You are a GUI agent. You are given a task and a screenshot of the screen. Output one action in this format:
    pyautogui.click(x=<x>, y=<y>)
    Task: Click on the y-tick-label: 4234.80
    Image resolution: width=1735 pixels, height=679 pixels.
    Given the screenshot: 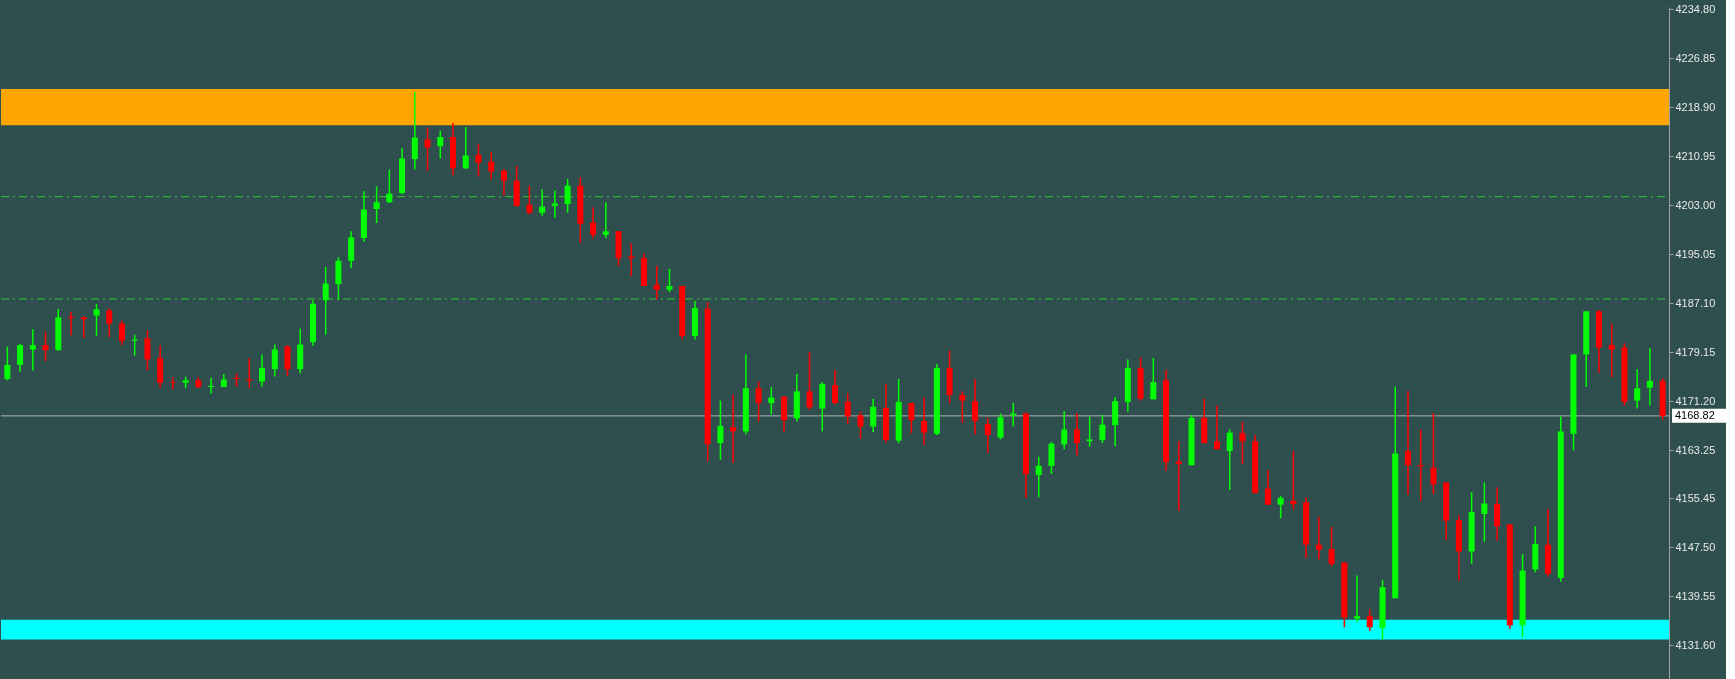 What is the action you would take?
    pyautogui.click(x=1695, y=8)
    